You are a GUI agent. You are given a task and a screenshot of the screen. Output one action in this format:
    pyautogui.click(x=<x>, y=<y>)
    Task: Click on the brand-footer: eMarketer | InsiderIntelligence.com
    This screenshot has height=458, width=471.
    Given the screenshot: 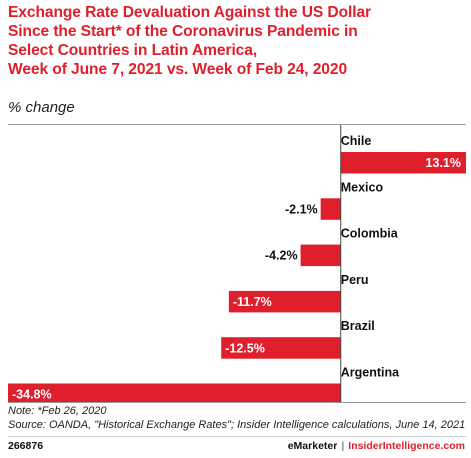 What is the action you would take?
    pyautogui.click(x=376, y=446)
    